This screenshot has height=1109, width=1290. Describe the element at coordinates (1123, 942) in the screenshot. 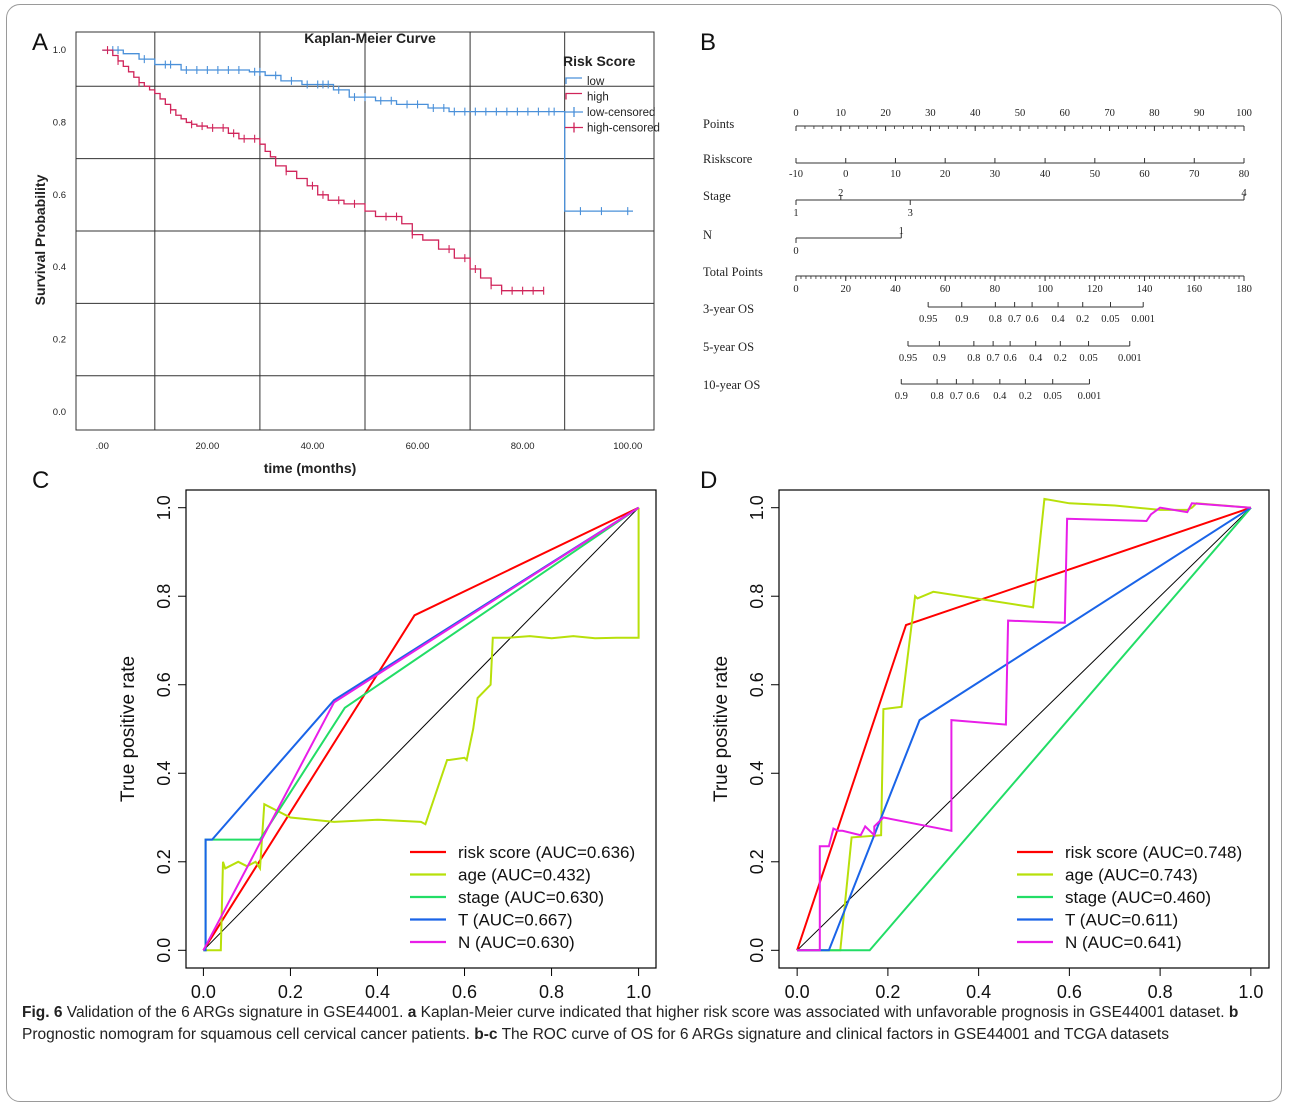

I see `roc-legend-label: N (AUC=0.641)` at that location.